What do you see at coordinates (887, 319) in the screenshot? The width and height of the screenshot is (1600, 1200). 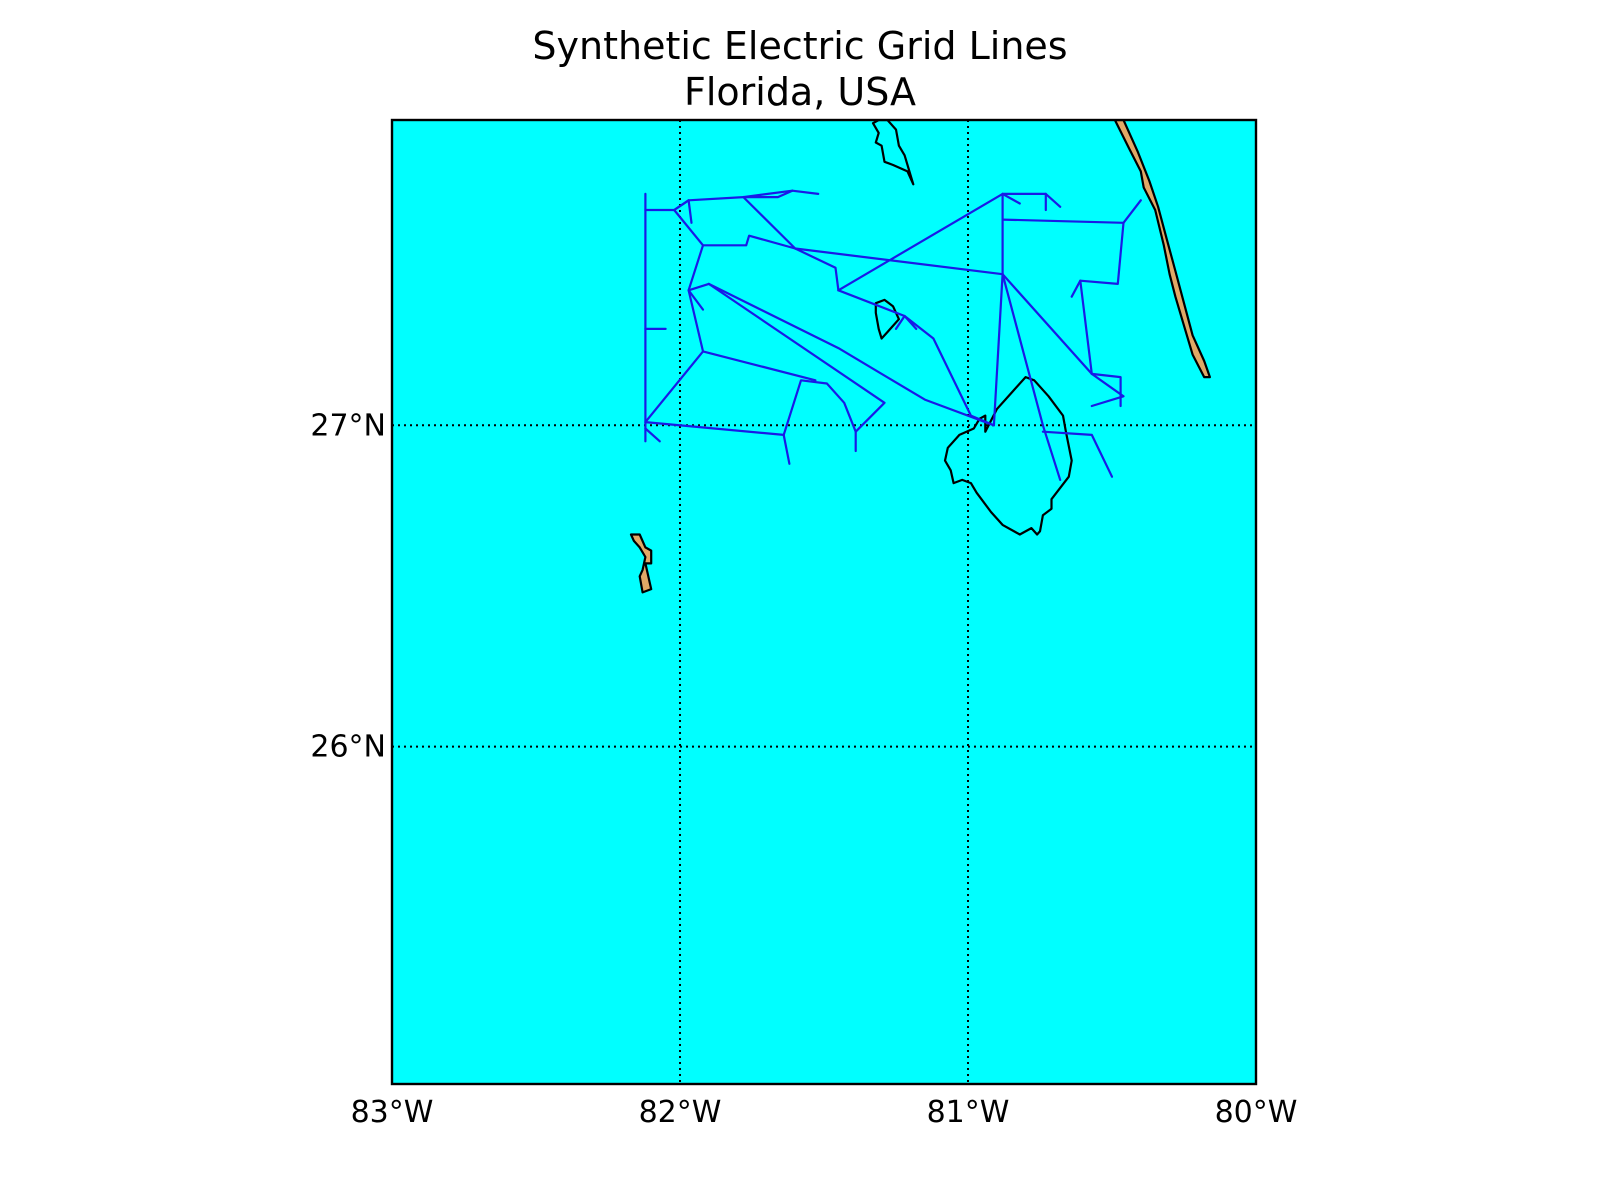 I see `small-lake-outline` at bounding box center [887, 319].